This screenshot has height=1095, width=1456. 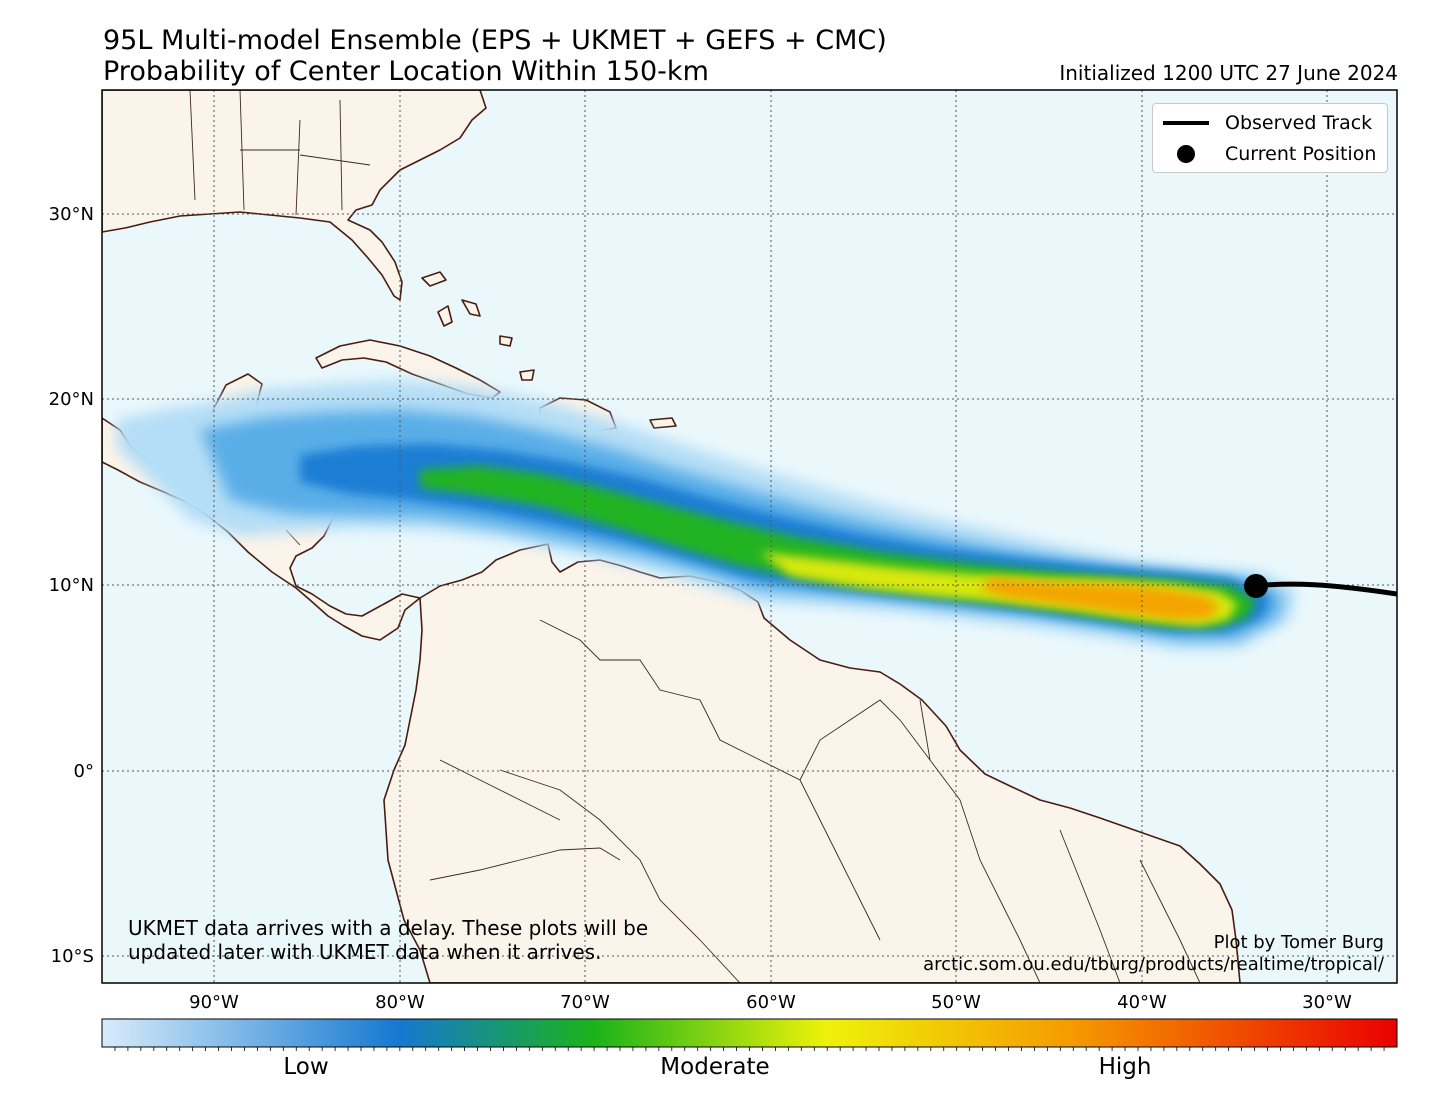 What do you see at coordinates (956, 1002) in the screenshot?
I see `lon-label: 50°W` at bounding box center [956, 1002].